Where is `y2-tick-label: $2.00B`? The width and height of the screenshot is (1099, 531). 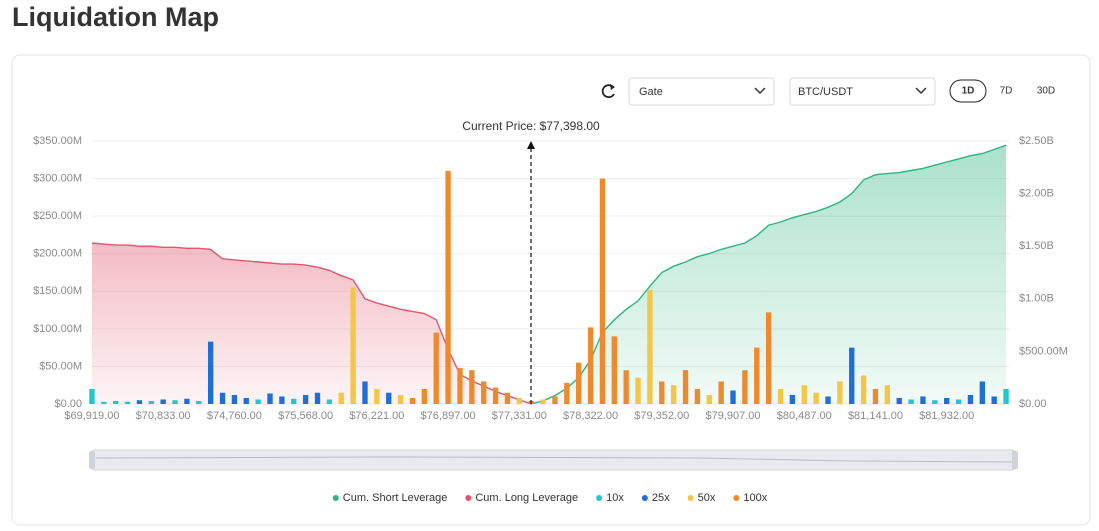
y2-tick-label: $2.00B is located at coordinates (1036, 194).